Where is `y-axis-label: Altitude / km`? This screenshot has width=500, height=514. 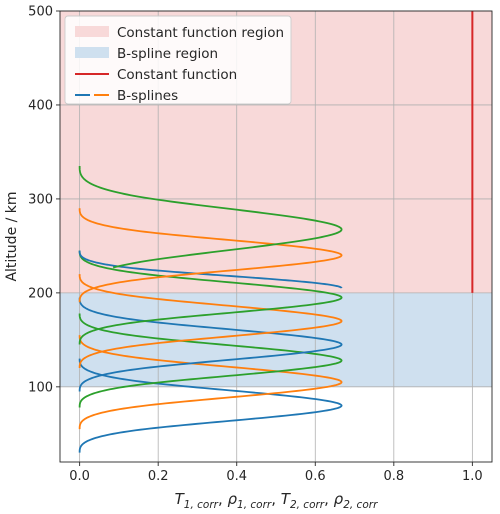
y-axis-label: Altitude / km is located at coordinates (12, 236).